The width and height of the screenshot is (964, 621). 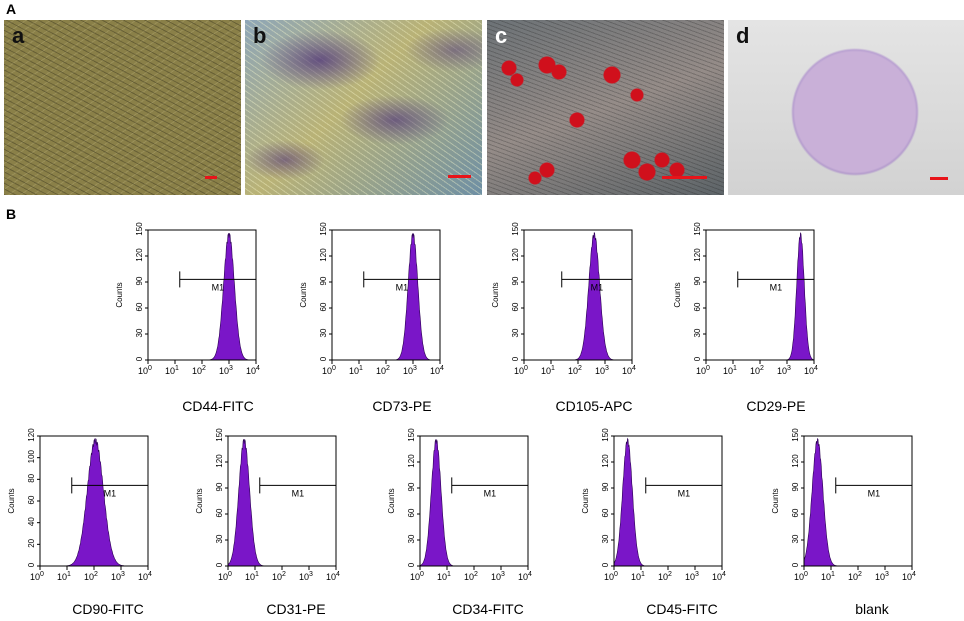 I want to click on y-tick-label: 100, so click(x=31, y=456).